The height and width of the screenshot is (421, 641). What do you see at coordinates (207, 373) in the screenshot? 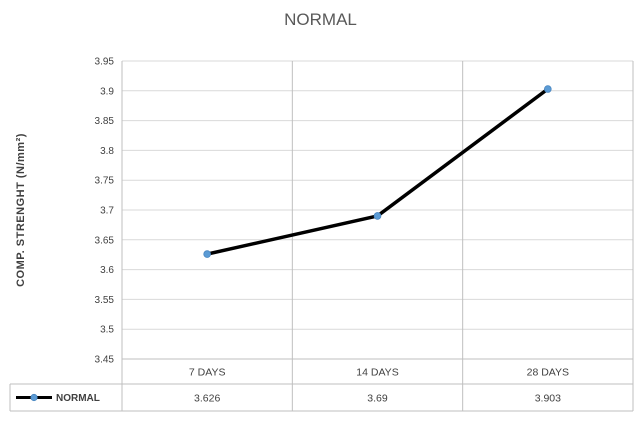
I see `x-category-label: 7 DAYS` at bounding box center [207, 373].